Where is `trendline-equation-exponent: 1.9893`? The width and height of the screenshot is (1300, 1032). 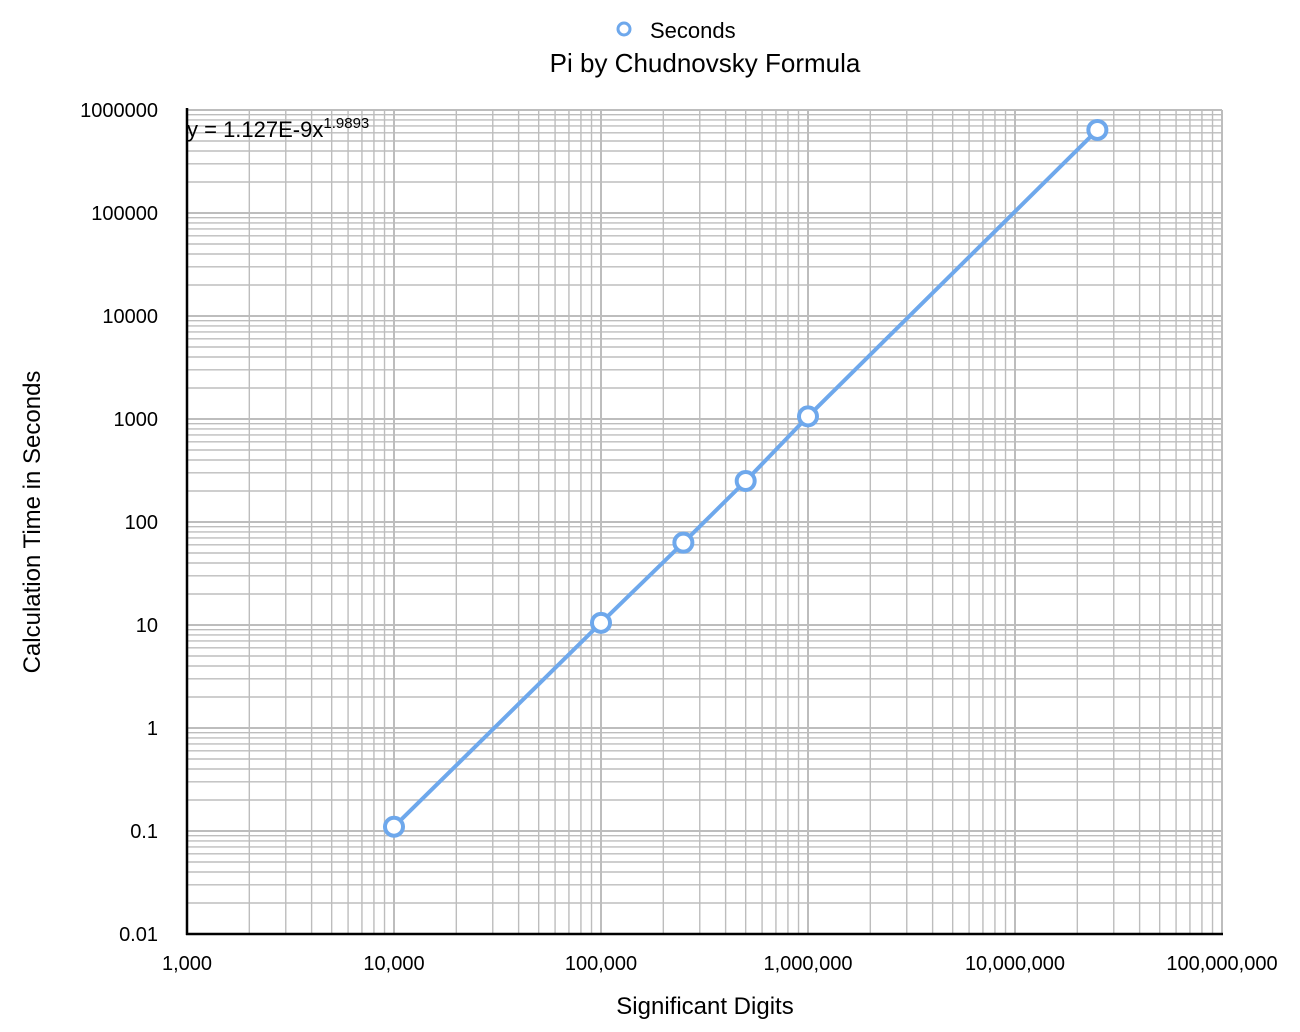
trendline-equation-exponent: 1.9893 is located at coordinates (346, 123).